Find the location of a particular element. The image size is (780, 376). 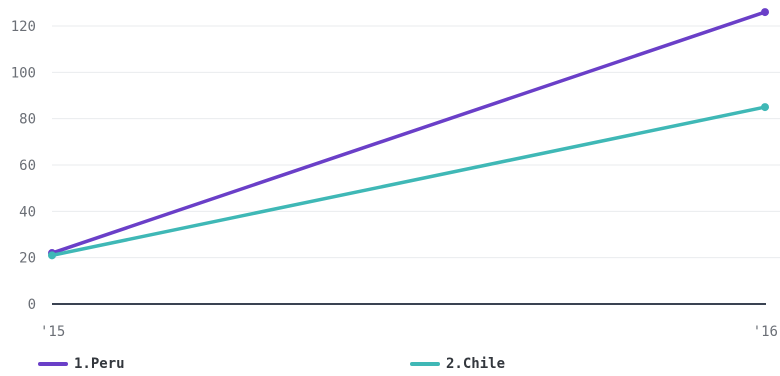

y-tick-label: 120 is located at coordinates (23, 27).